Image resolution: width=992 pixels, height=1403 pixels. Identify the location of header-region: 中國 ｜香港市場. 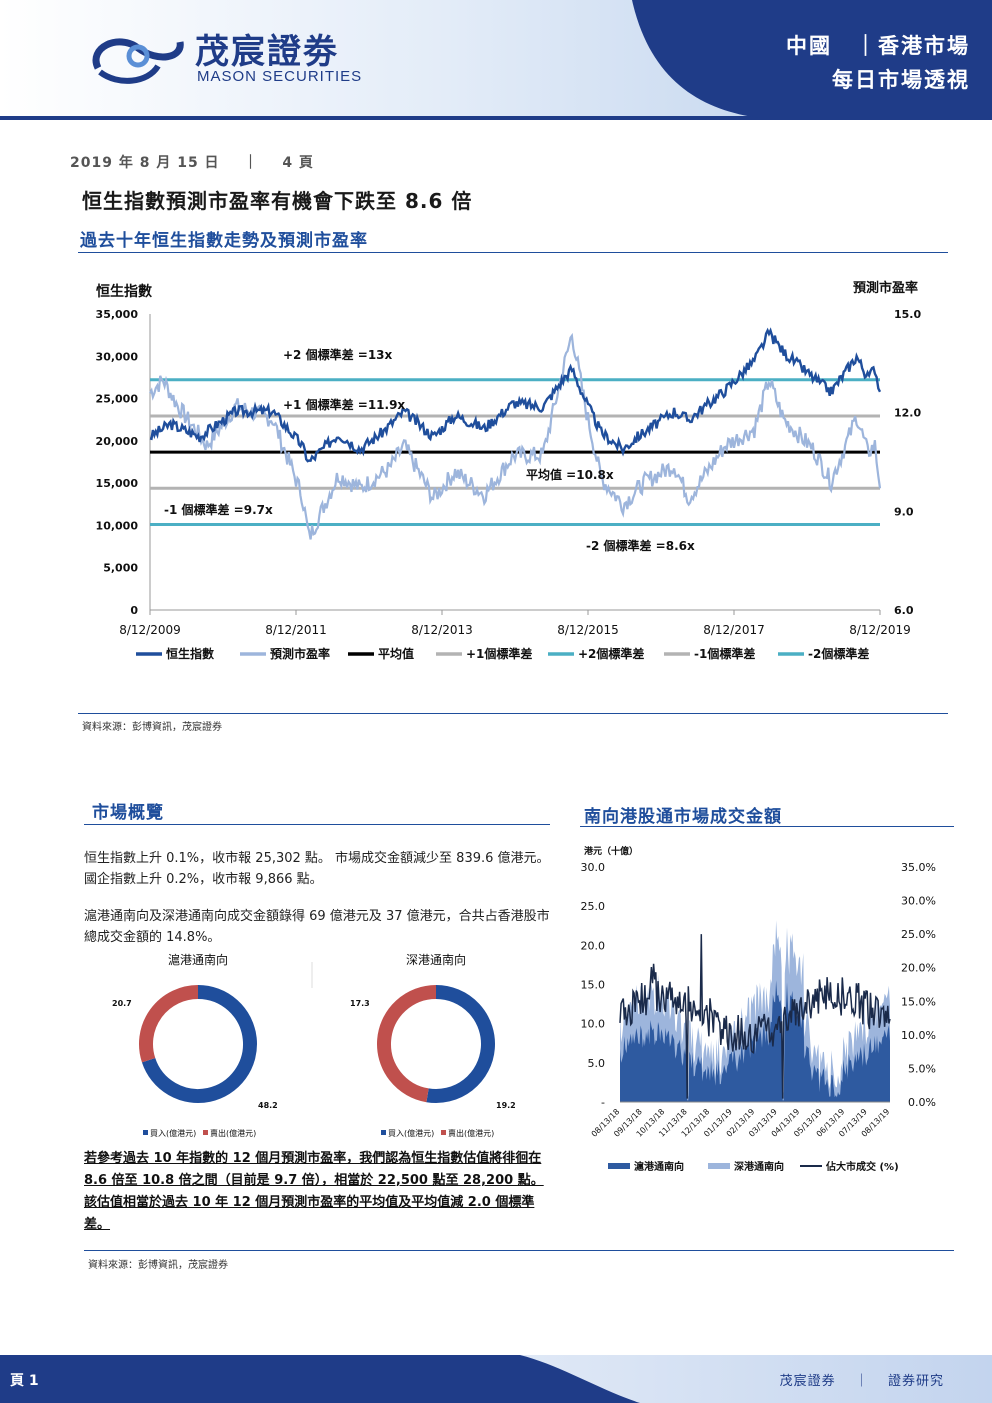
(878, 46).